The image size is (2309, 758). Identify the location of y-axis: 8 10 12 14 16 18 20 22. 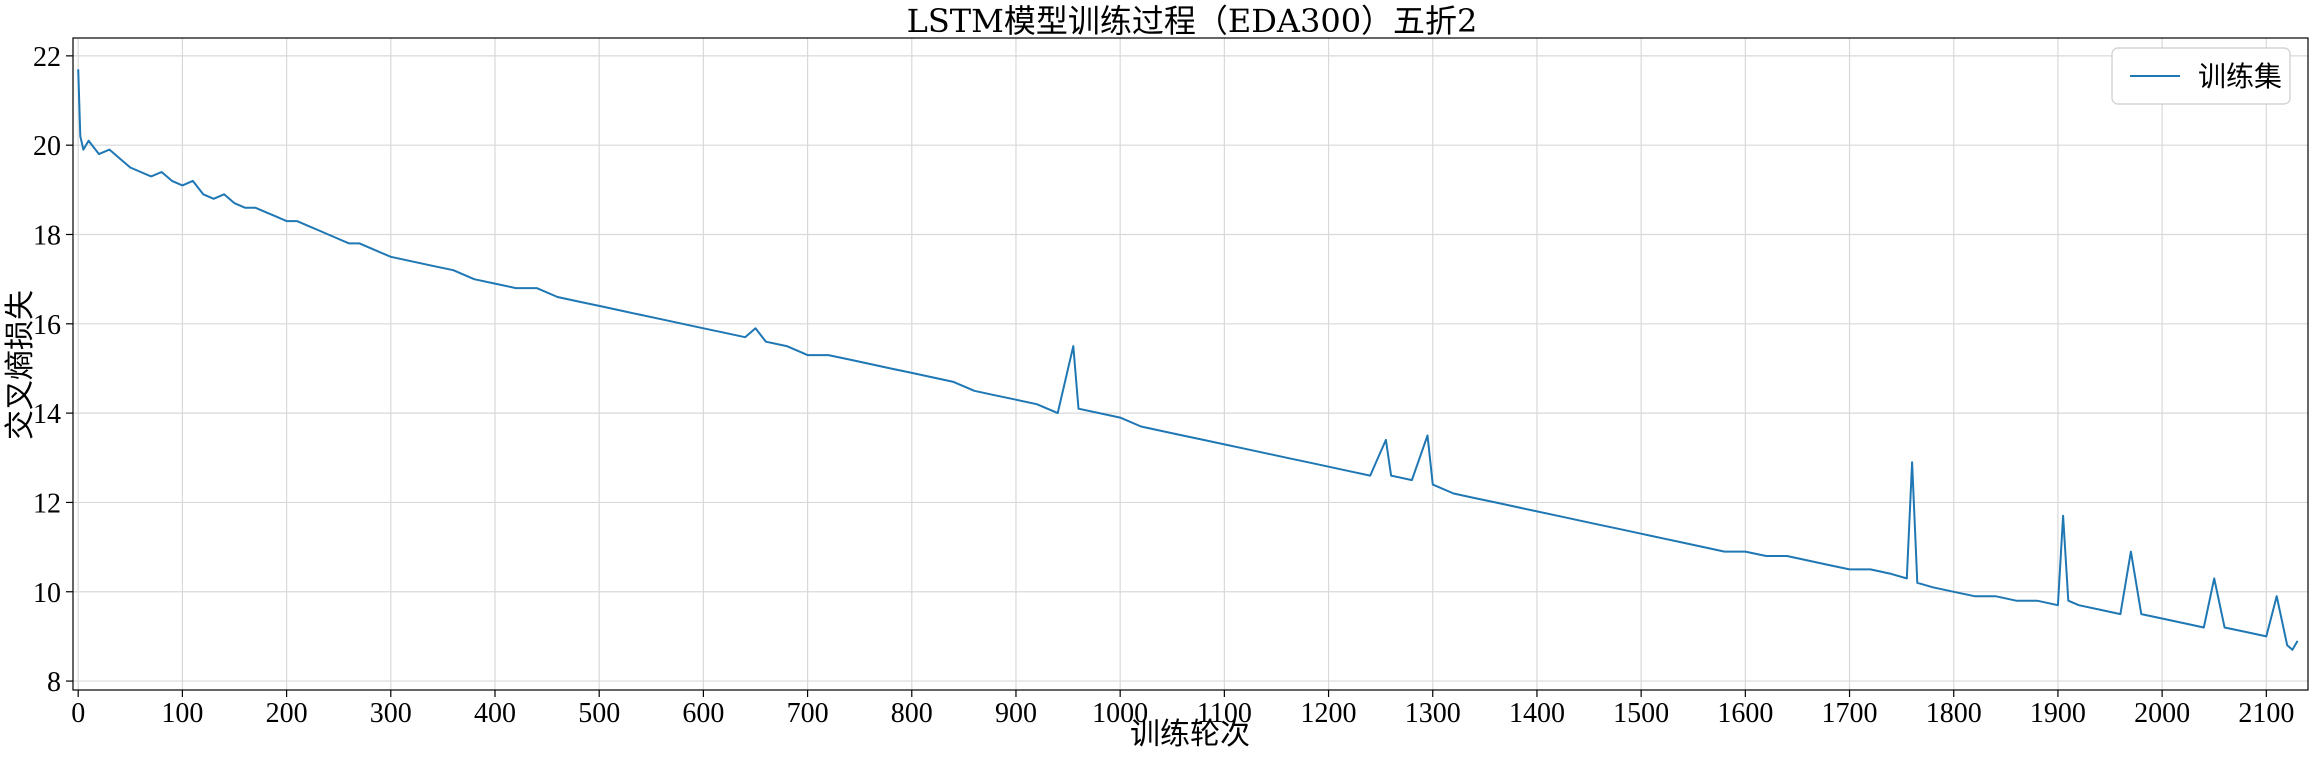
(53, 370).